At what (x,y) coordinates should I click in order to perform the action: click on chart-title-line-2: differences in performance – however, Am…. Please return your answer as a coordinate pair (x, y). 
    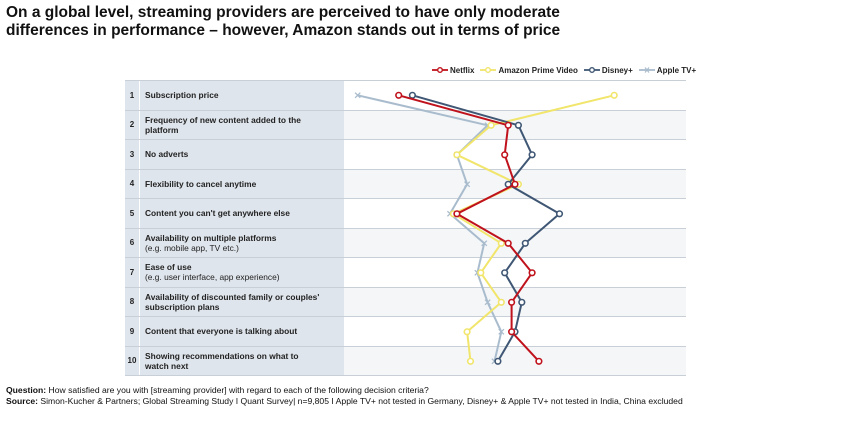
    Looking at the image, I should click on (283, 30).